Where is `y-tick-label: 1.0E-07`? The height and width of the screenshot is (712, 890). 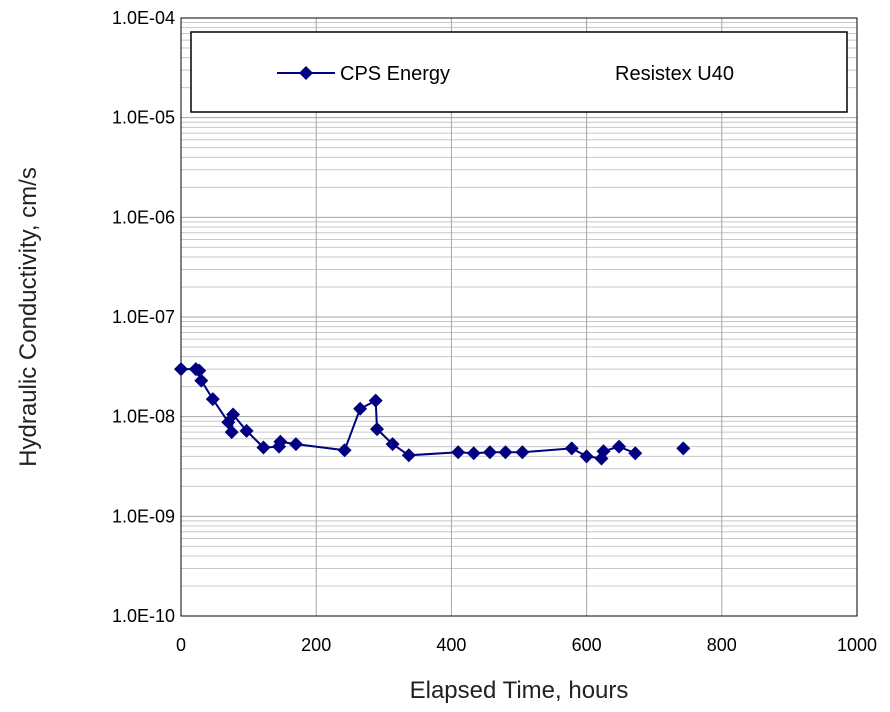
y-tick-label: 1.0E-07 is located at coordinates (143, 317).